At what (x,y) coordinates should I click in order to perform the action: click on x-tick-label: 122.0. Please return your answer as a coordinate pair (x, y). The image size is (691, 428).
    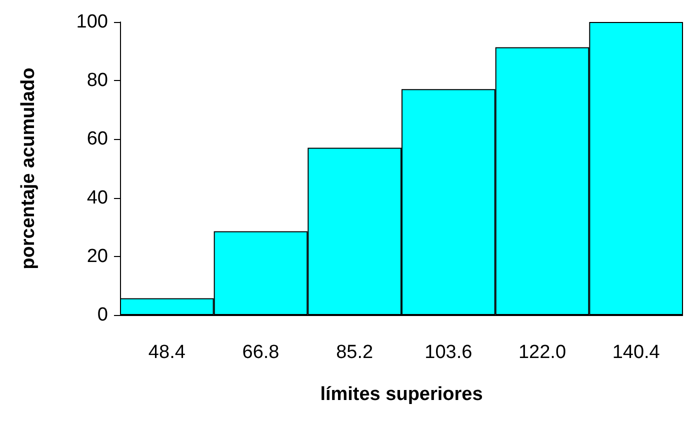
    Looking at the image, I should click on (542, 352).